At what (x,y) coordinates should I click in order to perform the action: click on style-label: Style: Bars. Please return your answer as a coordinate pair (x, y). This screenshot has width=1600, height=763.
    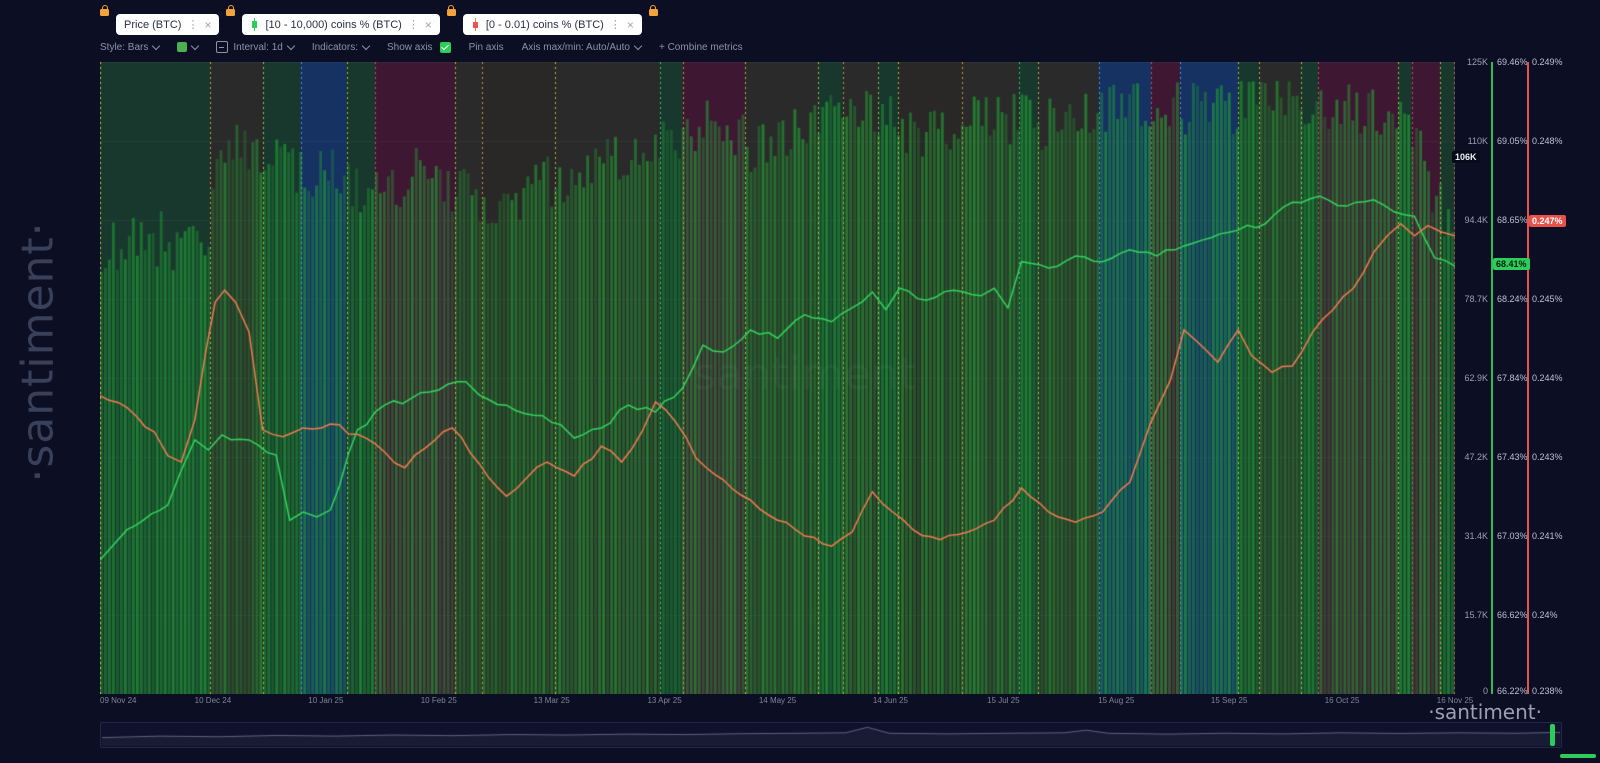
    Looking at the image, I should click on (124, 47).